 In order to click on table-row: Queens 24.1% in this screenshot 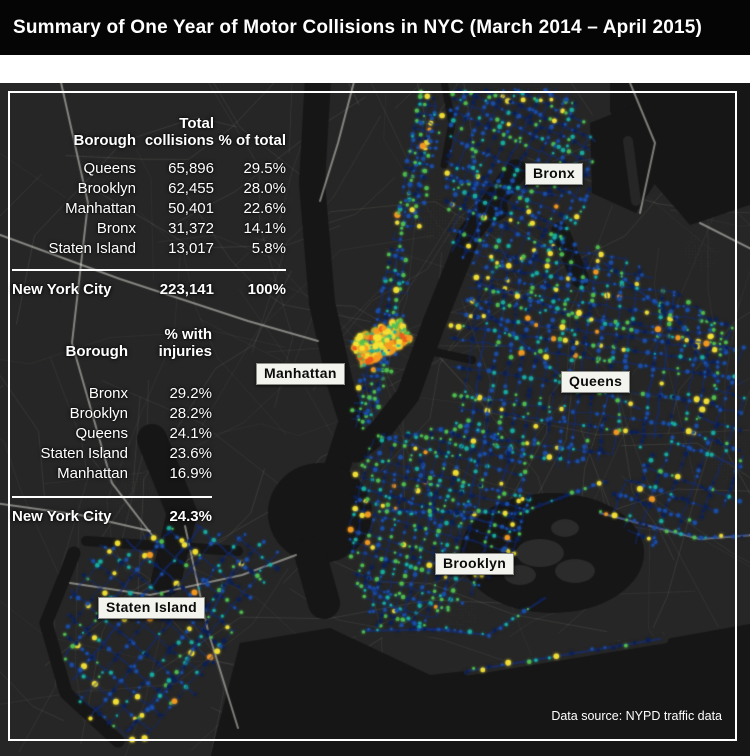, I will do `click(112, 434)`.